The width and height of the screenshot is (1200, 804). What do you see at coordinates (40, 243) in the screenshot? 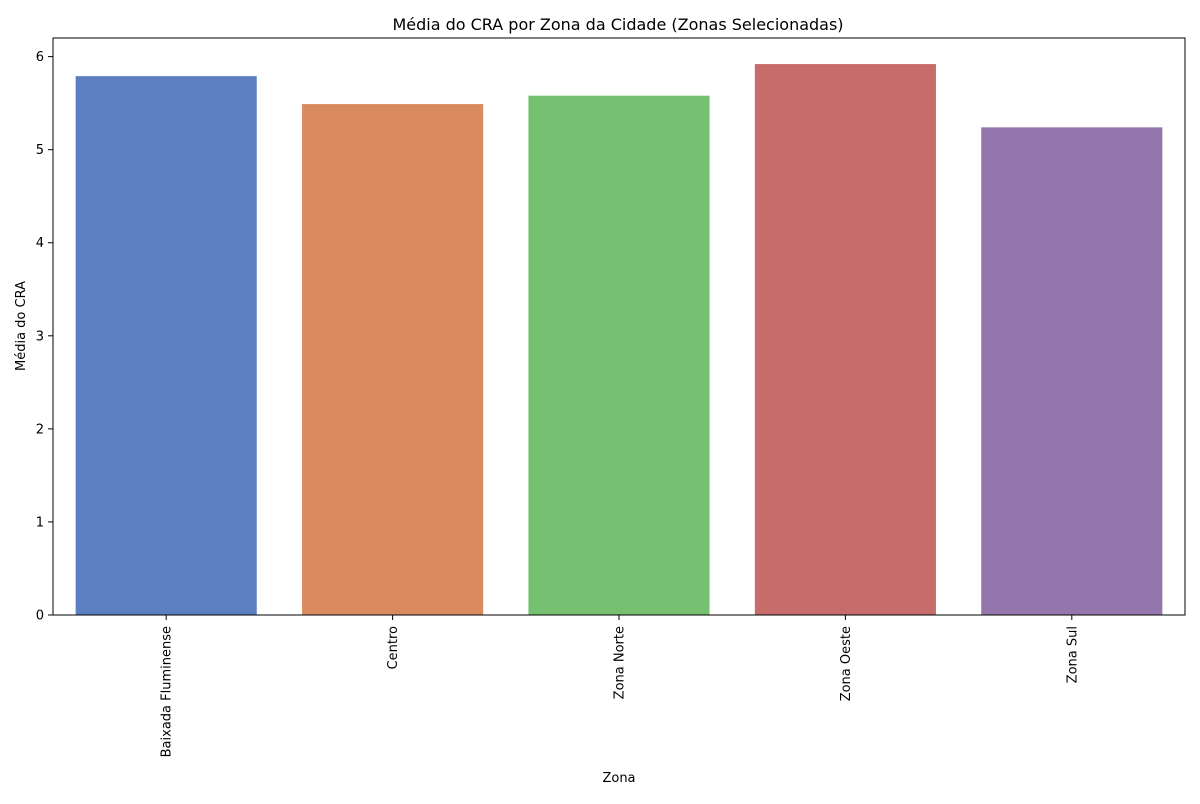
I see `y-tick-label: 4` at bounding box center [40, 243].